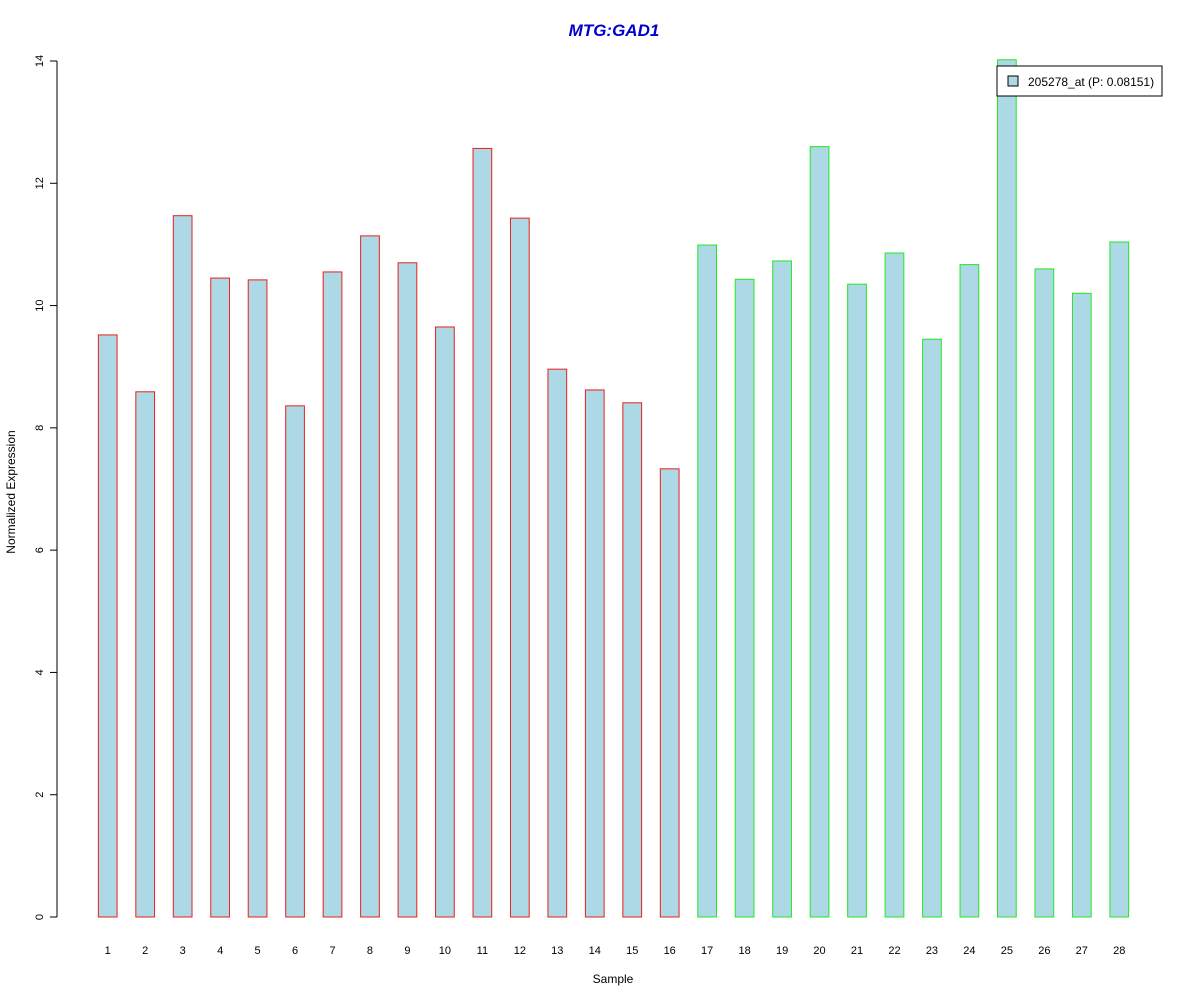  Describe the element at coordinates (46, 487) in the screenshot. I see `y-axis: 0 2 4 6 8 10 12 14` at that location.